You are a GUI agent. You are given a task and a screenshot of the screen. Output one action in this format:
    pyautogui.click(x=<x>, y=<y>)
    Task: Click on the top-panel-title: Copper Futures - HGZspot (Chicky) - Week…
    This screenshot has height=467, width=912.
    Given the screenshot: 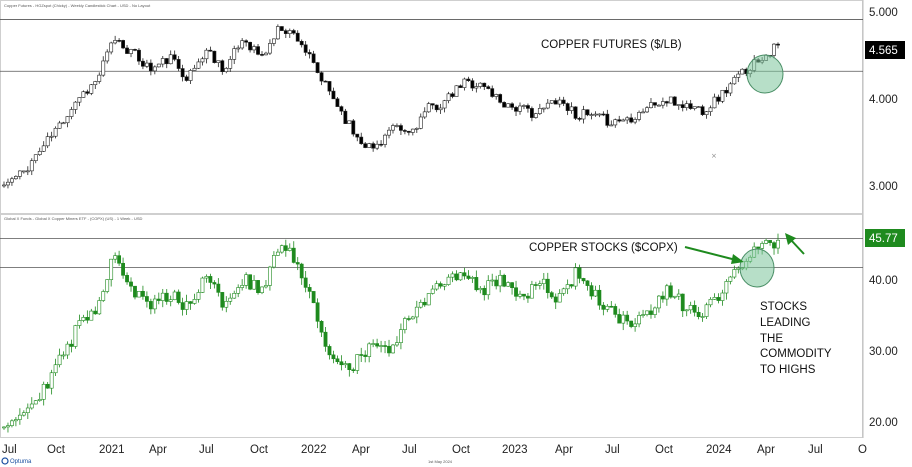 What is the action you would take?
    pyautogui.click(x=77, y=5)
    